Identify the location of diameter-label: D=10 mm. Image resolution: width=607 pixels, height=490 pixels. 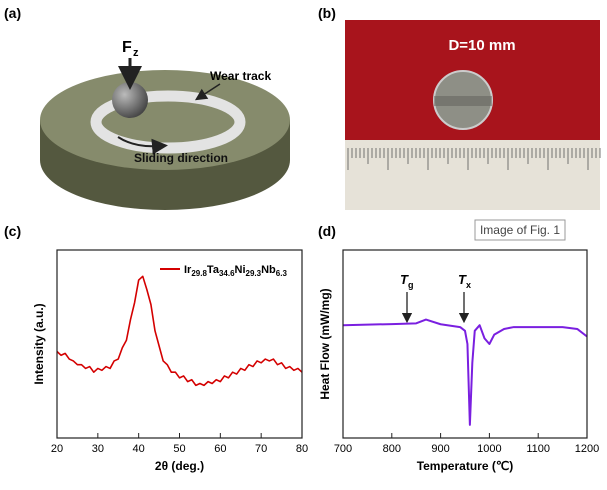
(481, 45).